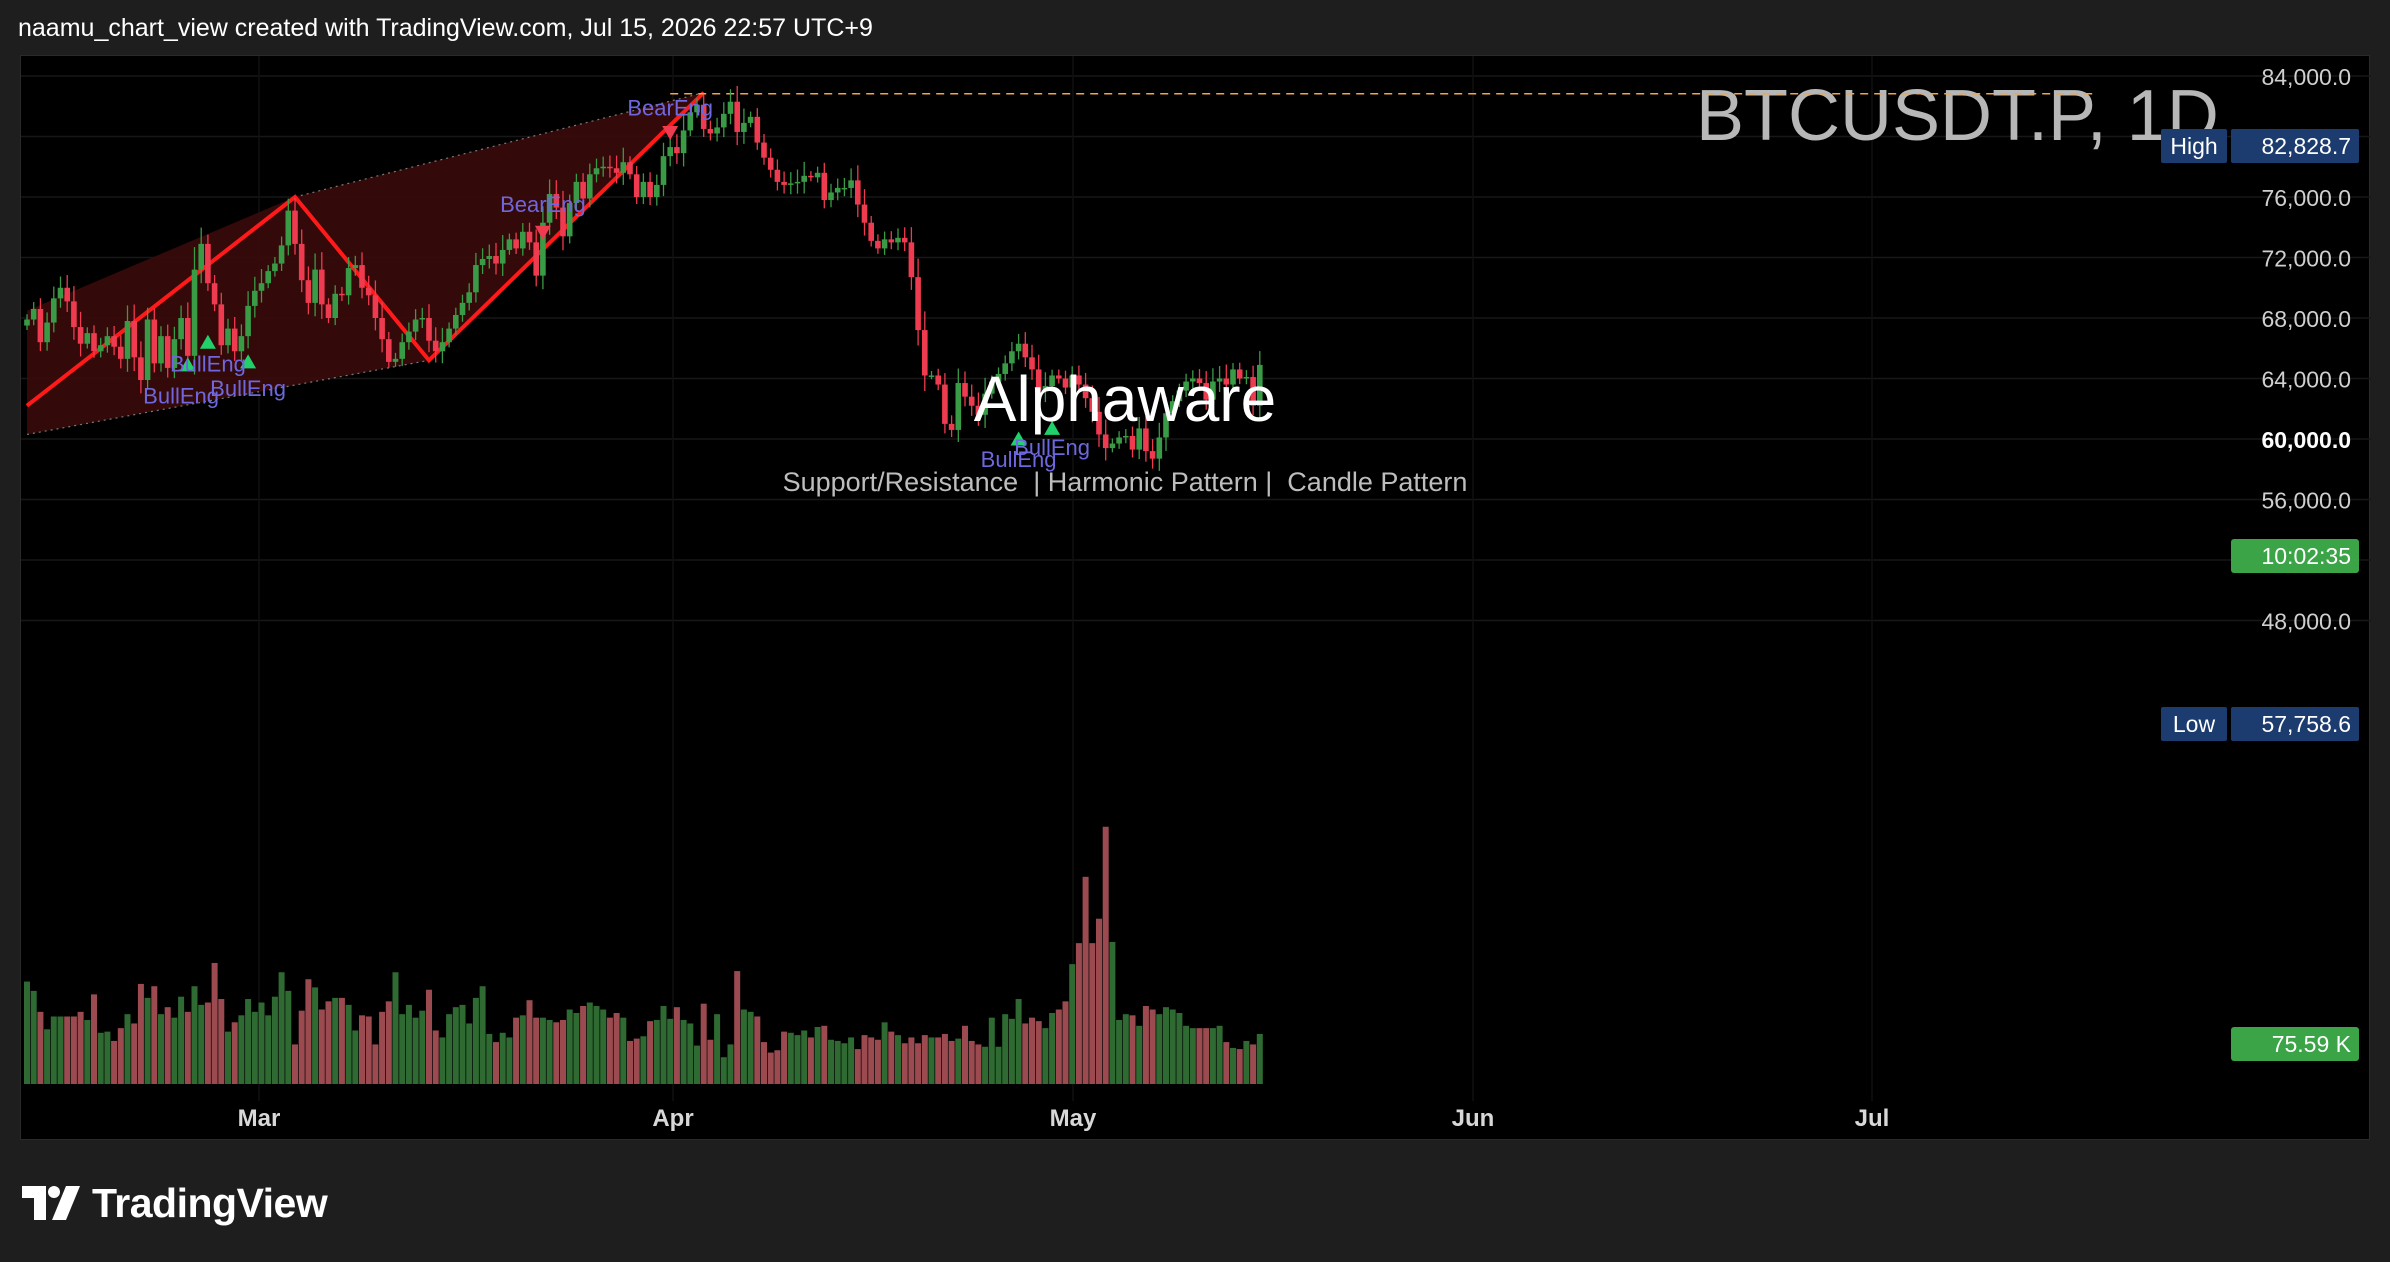  Describe the element at coordinates (181, 395) in the screenshot. I see `pattern-label: BullEng` at that location.